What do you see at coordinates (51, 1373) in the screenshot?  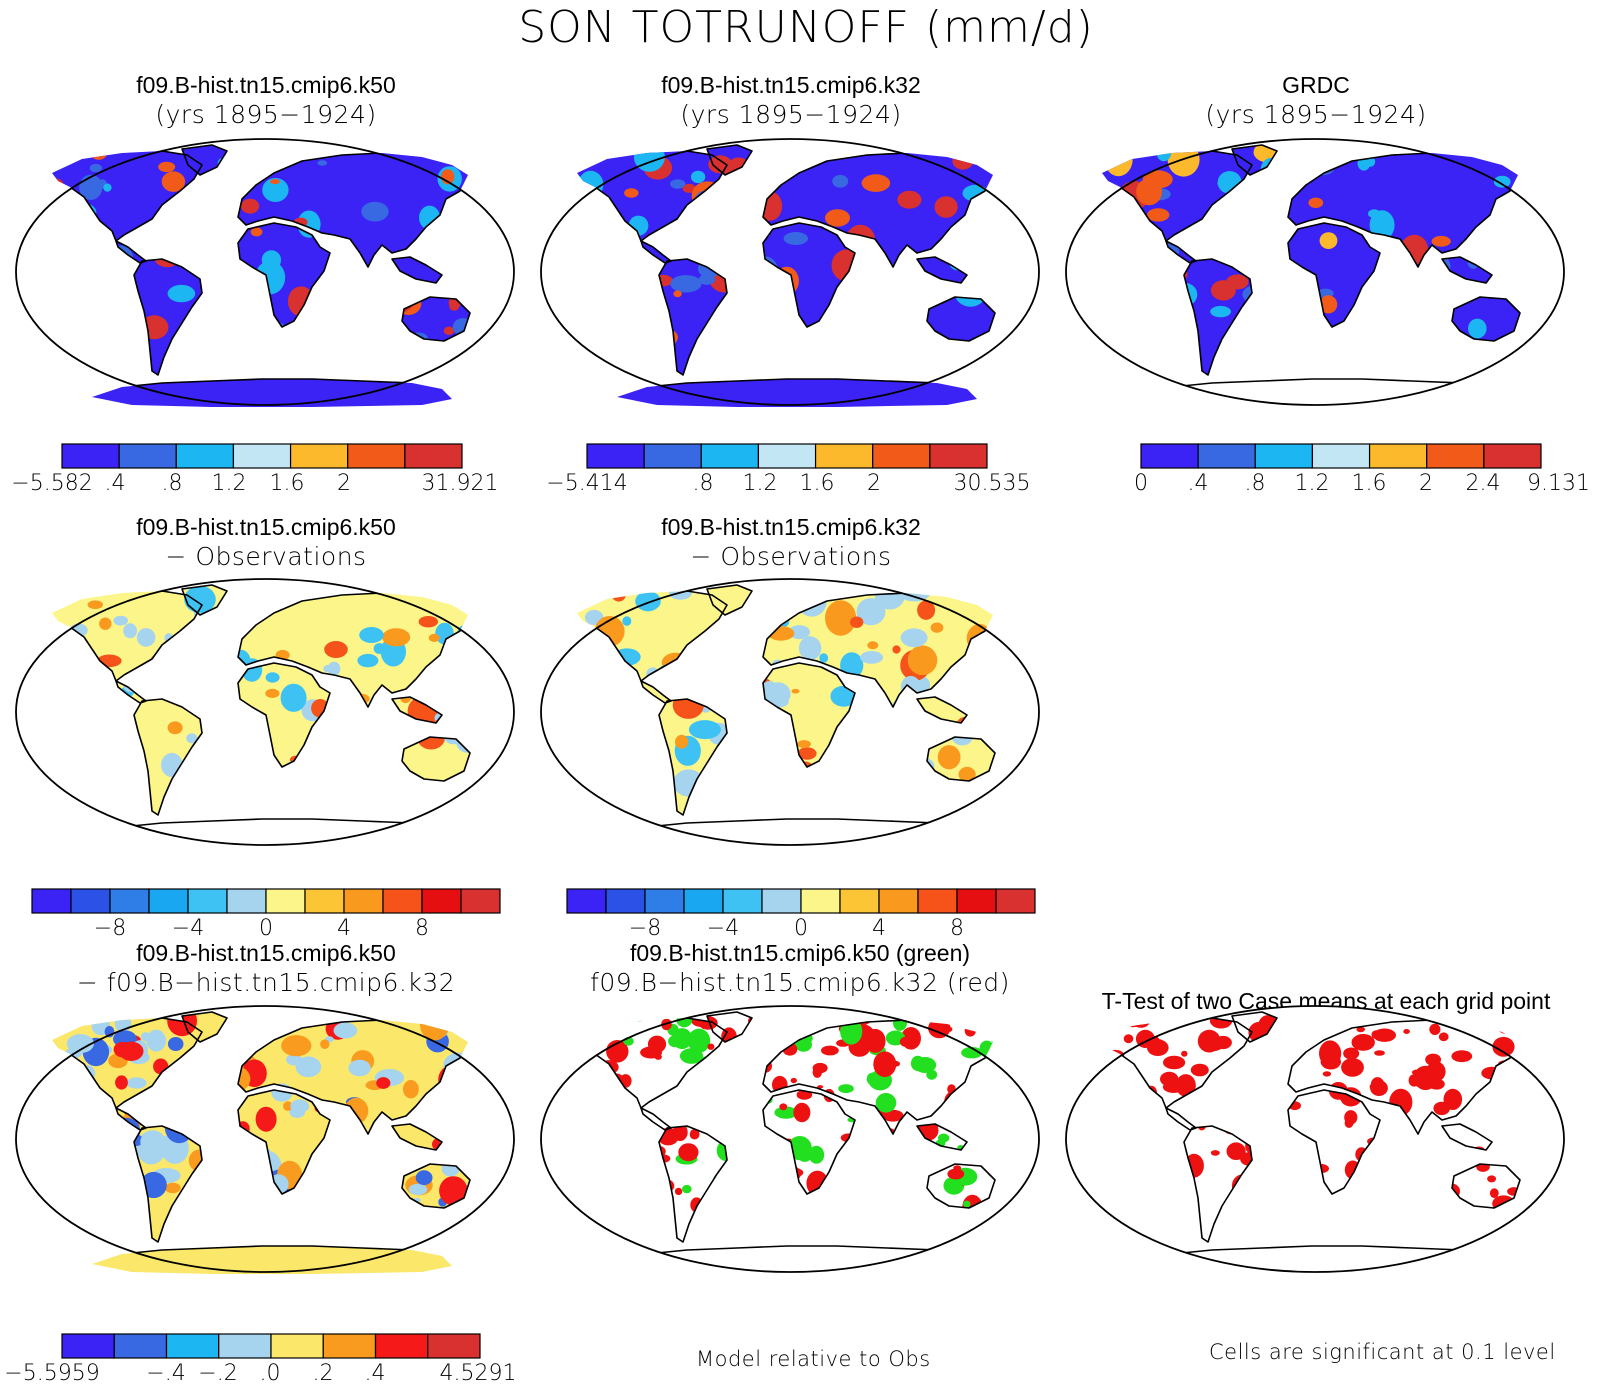 I see `colorbar-tick-label: −5.5959` at bounding box center [51, 1373].